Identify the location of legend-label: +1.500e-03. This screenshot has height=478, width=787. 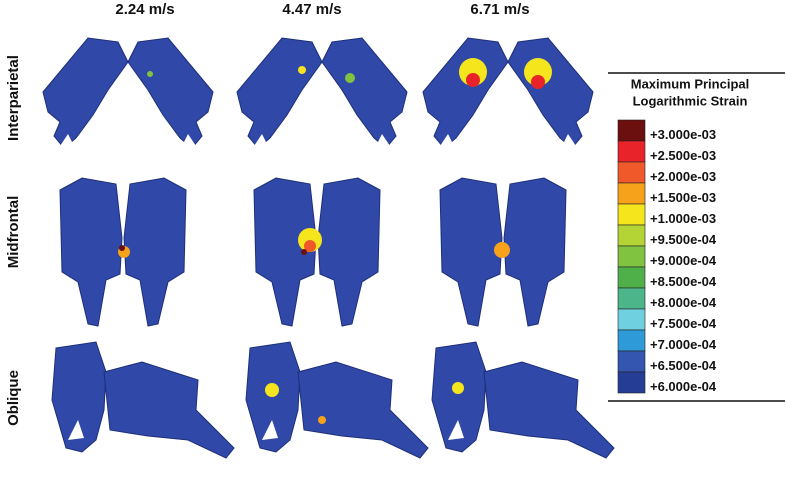
(683, 197).